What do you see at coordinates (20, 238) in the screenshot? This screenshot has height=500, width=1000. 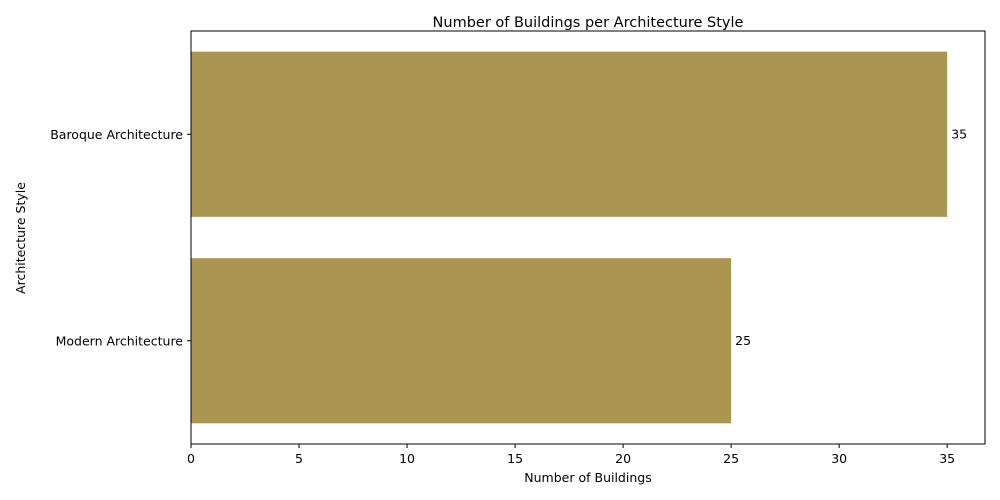 I see `y-axis-label: Architecture Style` at bounding box center [20, 238].